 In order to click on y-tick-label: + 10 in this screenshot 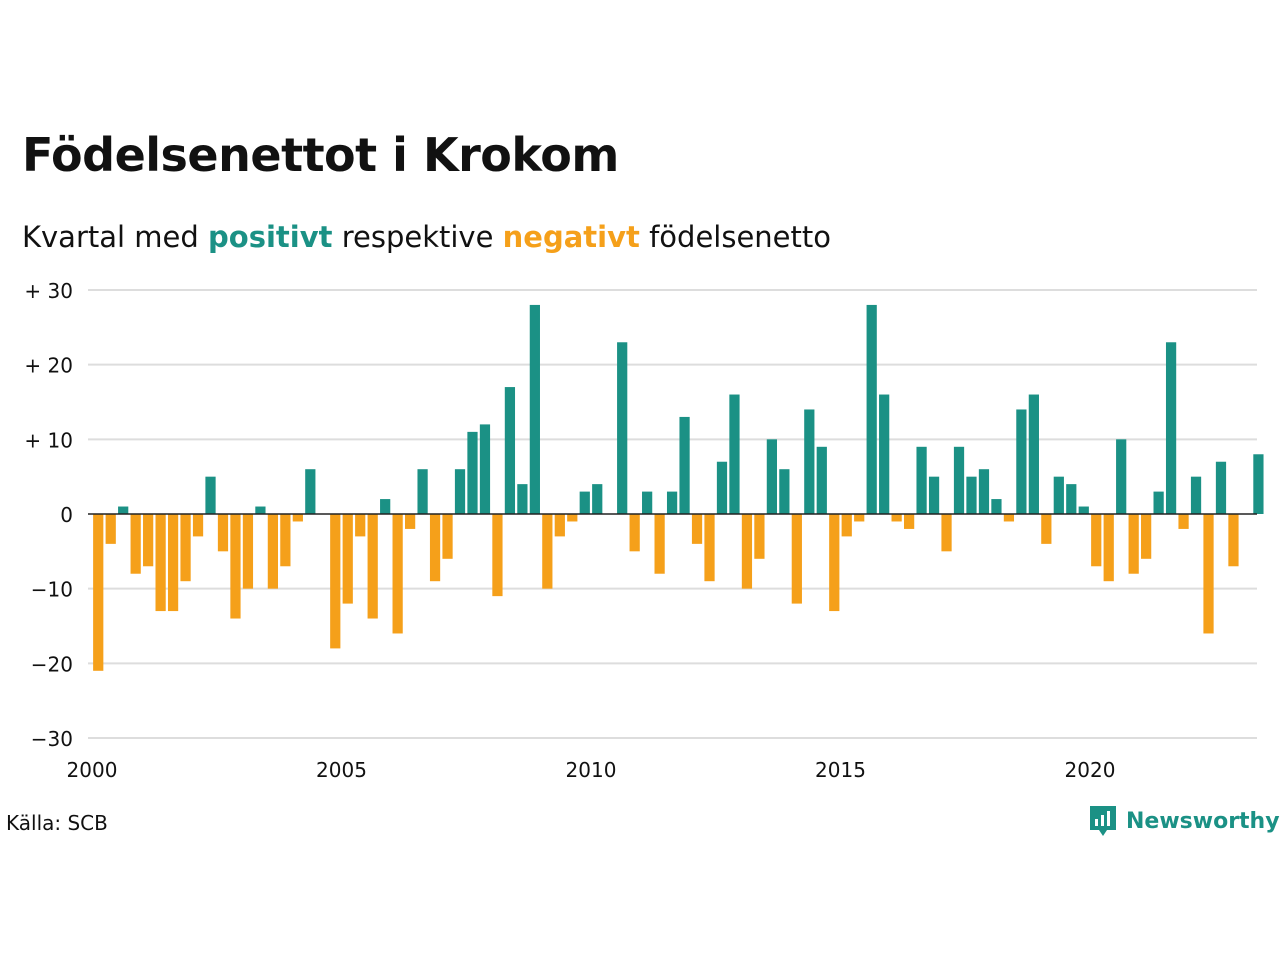, I will do `click(48, 440)`.